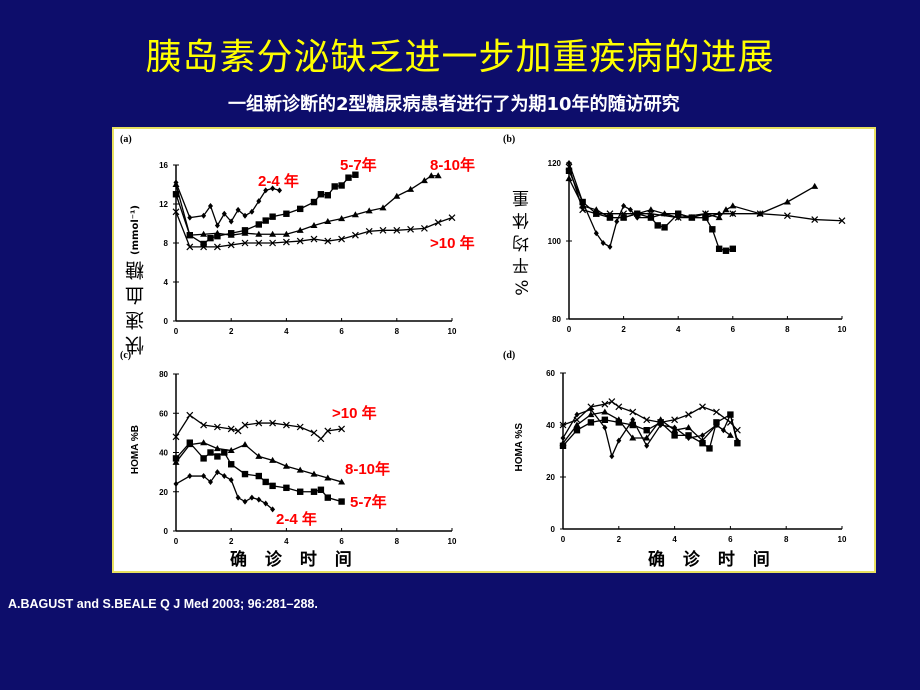  Describe the element at coordinates (278, 181) in the screenshot. I see `series-label-a-2-4: 2-4 年` at that location.